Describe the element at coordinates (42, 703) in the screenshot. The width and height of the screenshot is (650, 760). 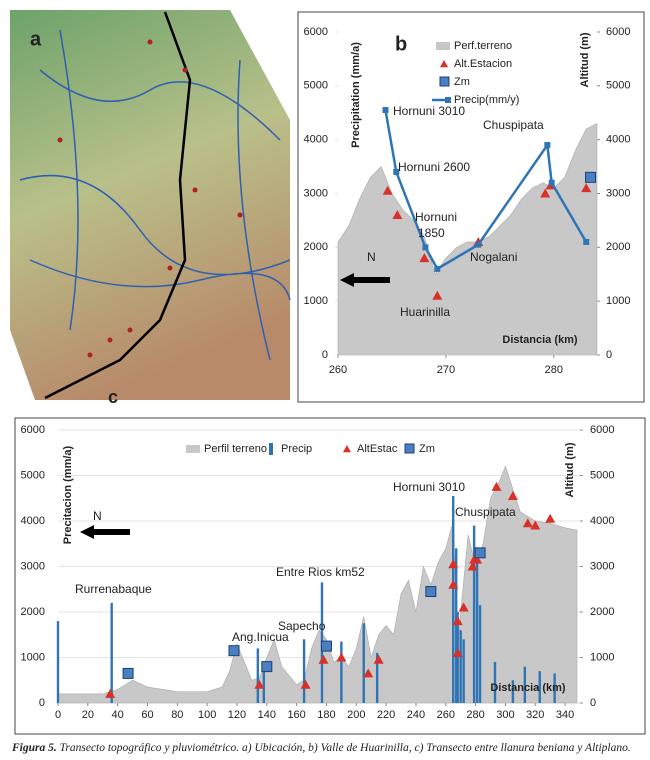
I see `y-tick-label: 0` at that location.